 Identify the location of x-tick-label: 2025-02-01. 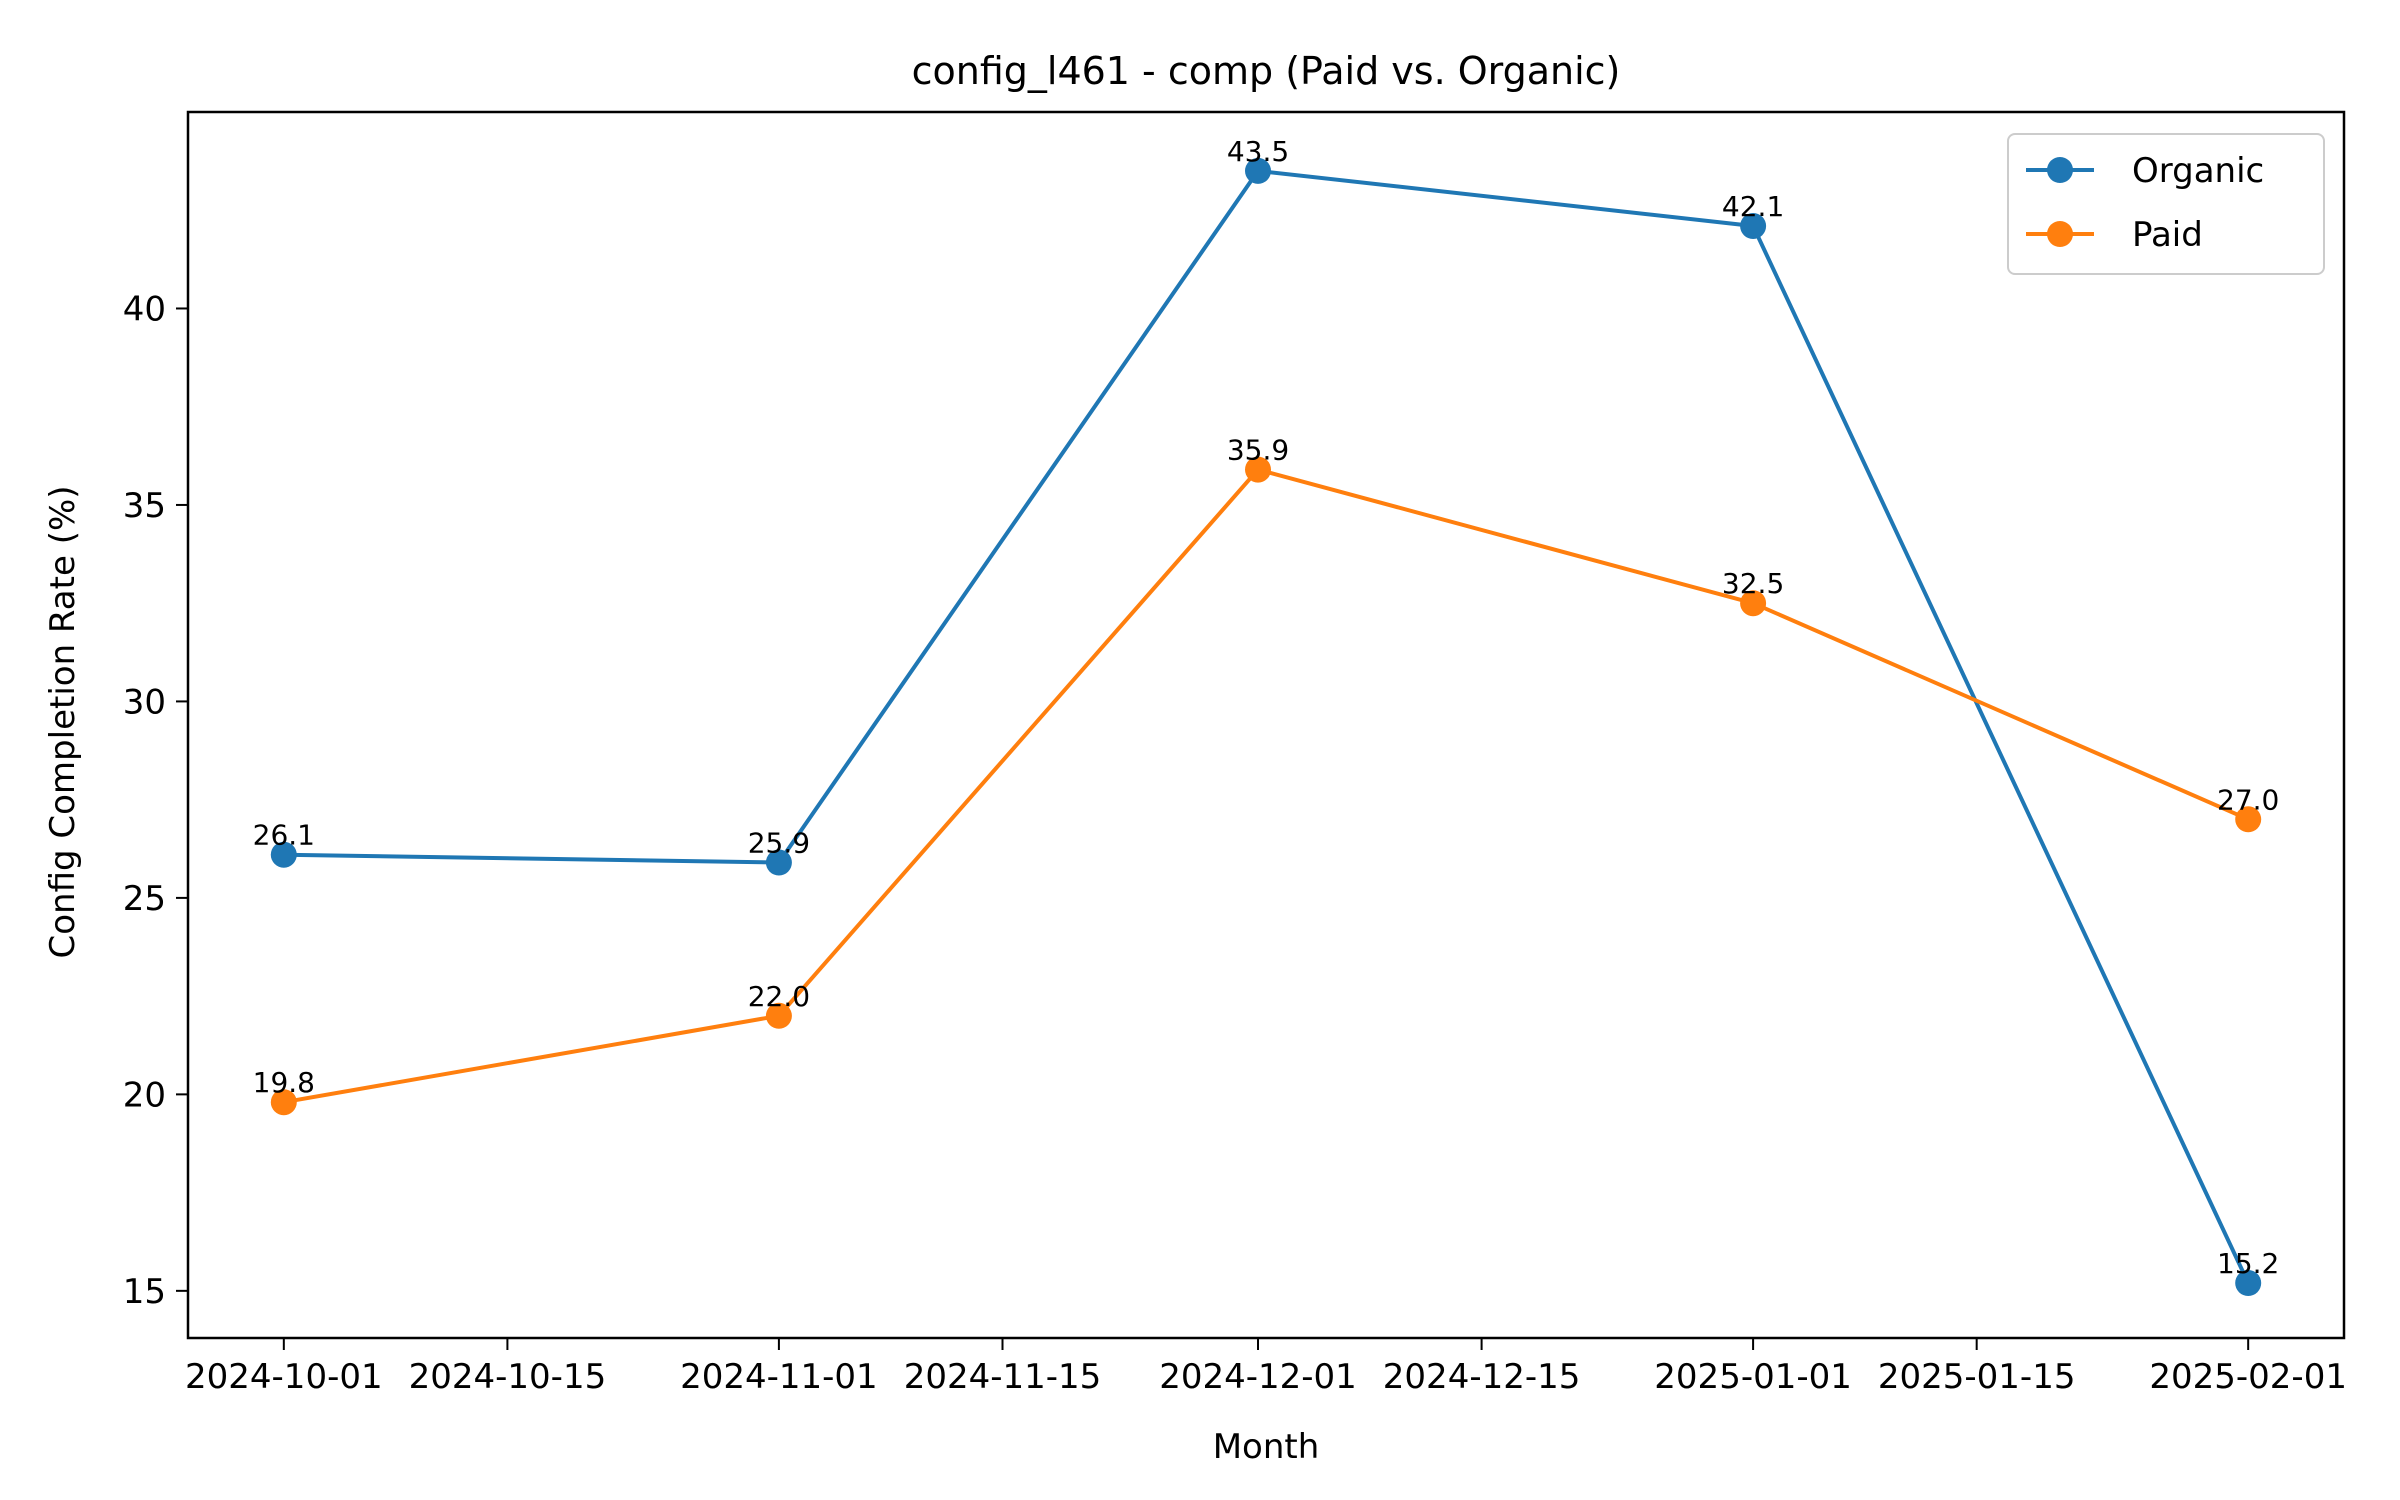
(2248, 1377).